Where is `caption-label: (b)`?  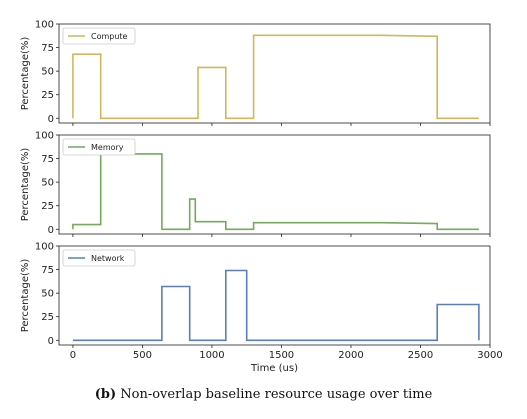 caption-label: (b) is located at coordinates (105, 394).